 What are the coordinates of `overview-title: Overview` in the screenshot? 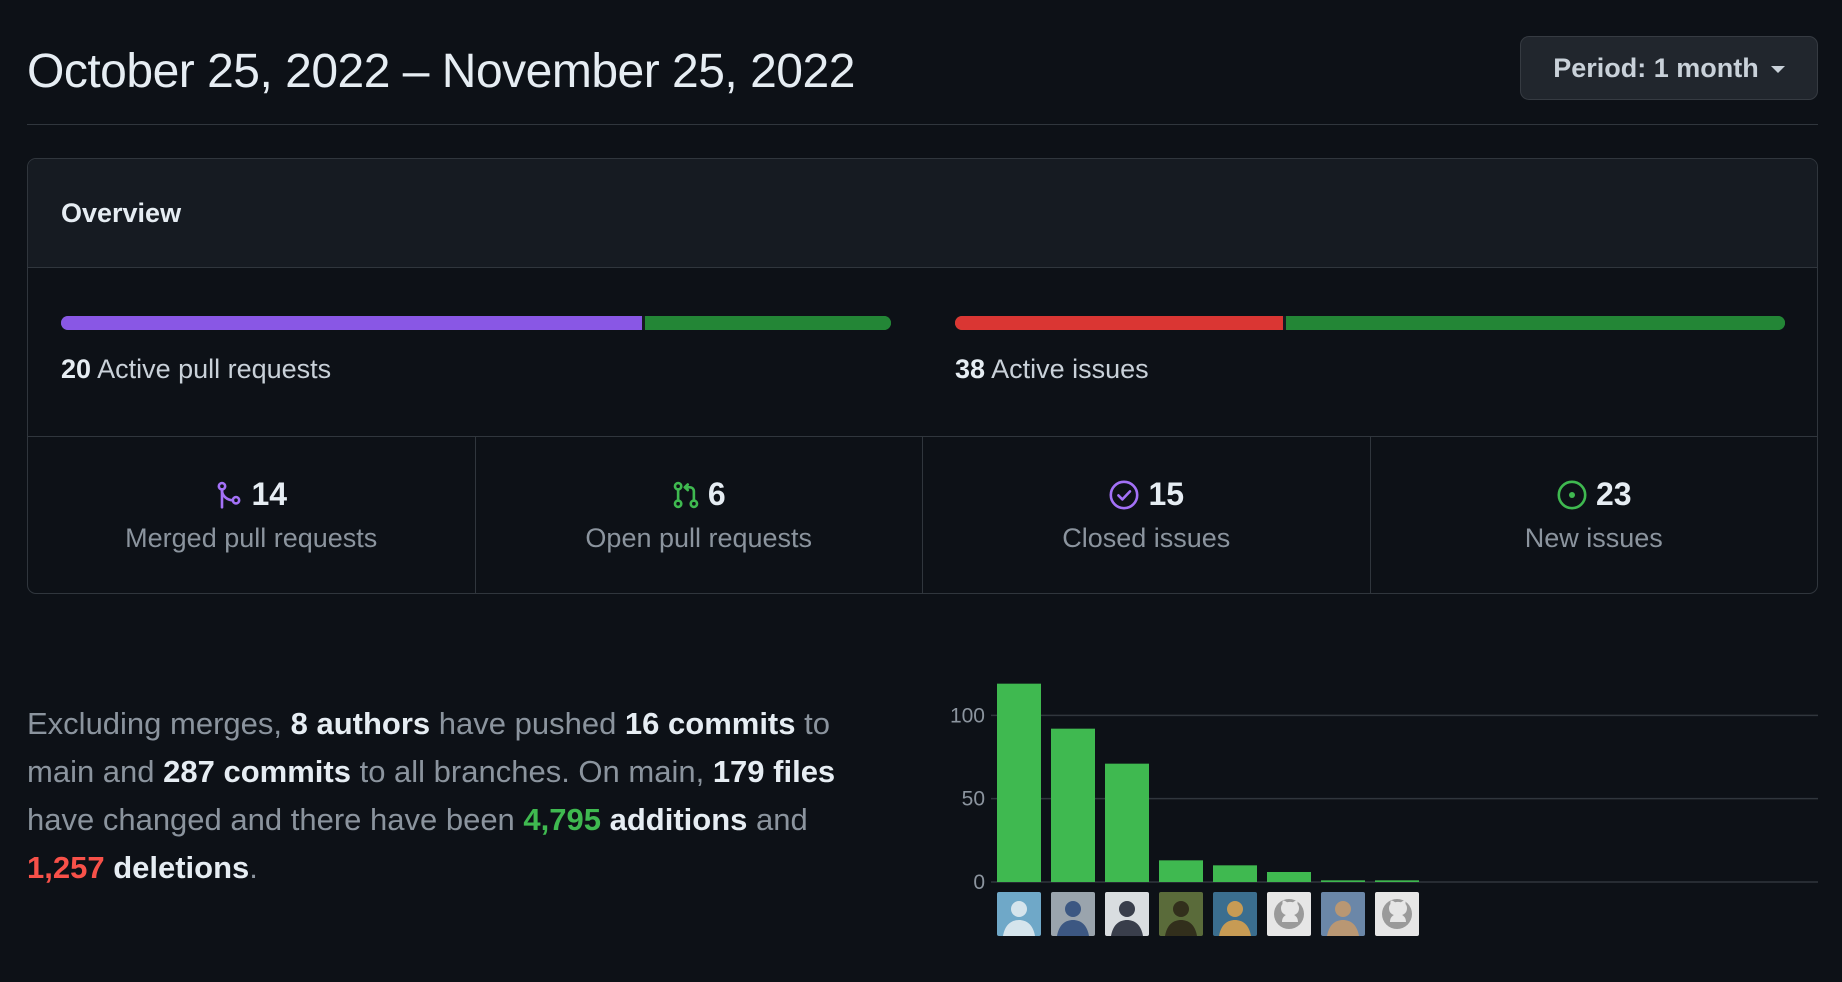 It's located at (121, 212).